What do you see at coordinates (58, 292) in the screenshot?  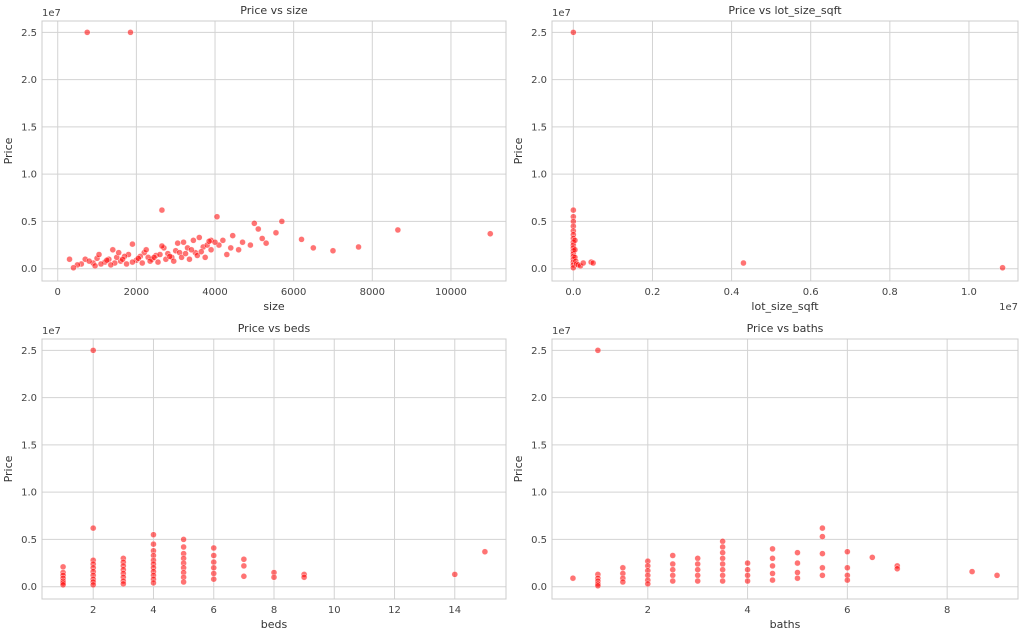 I see `x-tick-label: 0` at bounding box center [58, 292].